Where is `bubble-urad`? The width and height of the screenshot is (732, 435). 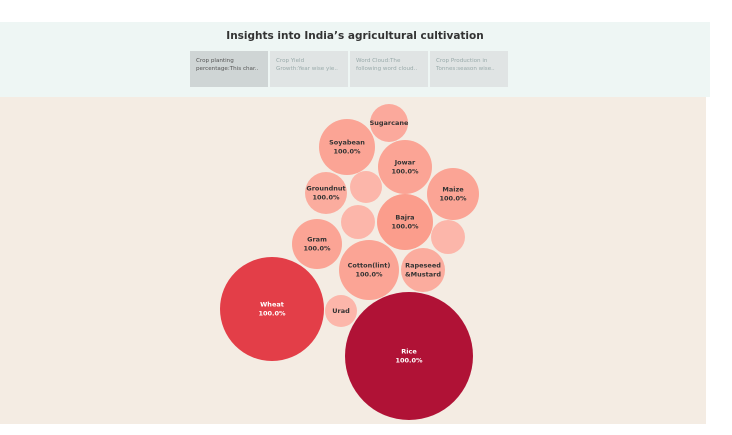
bubble-urad is located at coordinates (341, 311).